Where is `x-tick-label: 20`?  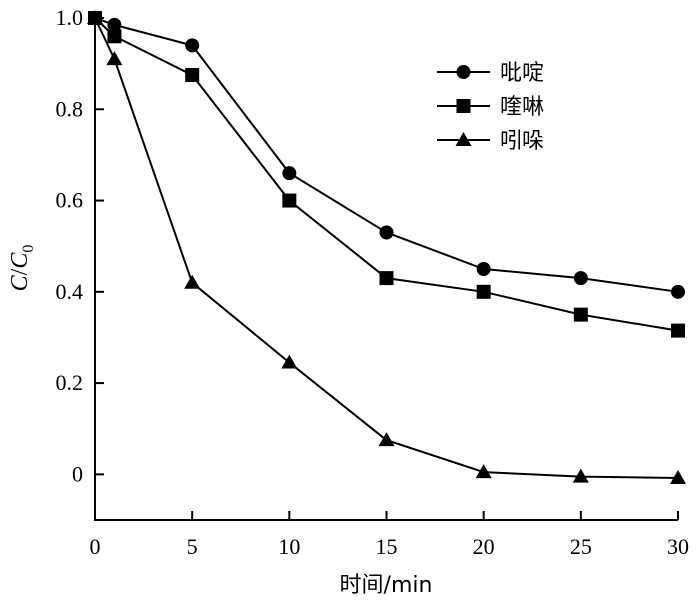
x-tick-label: 20 is located at coordinates (484, 546).